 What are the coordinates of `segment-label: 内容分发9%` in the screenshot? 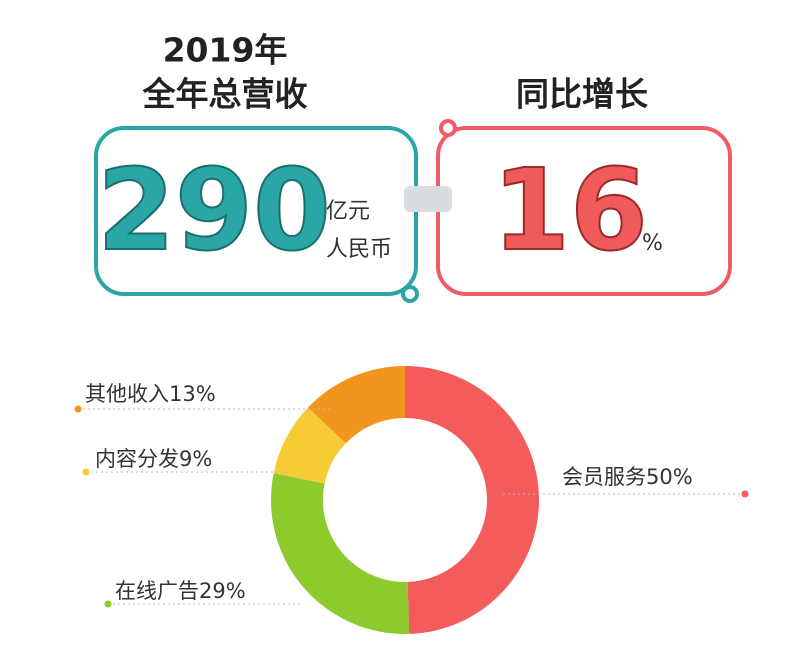 It's located at (153, 459).